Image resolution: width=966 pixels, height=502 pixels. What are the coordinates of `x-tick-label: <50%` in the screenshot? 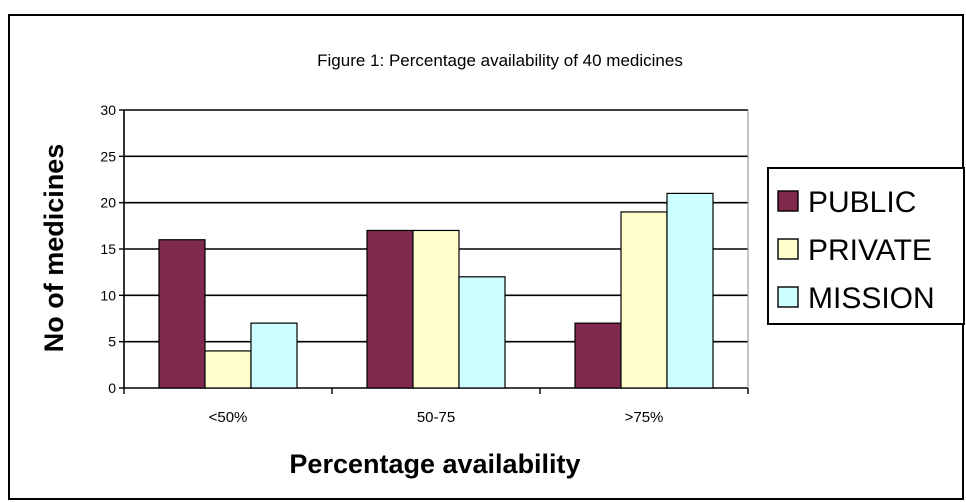 It's located at (228, 417).